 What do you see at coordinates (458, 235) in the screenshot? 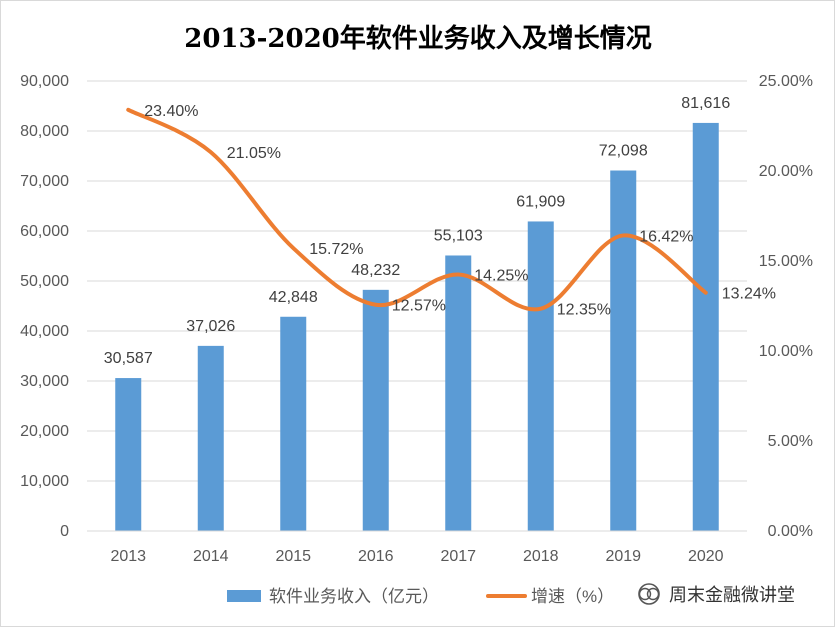
I see `bar-value-label: 55,103` at bounding box center [458, 235].